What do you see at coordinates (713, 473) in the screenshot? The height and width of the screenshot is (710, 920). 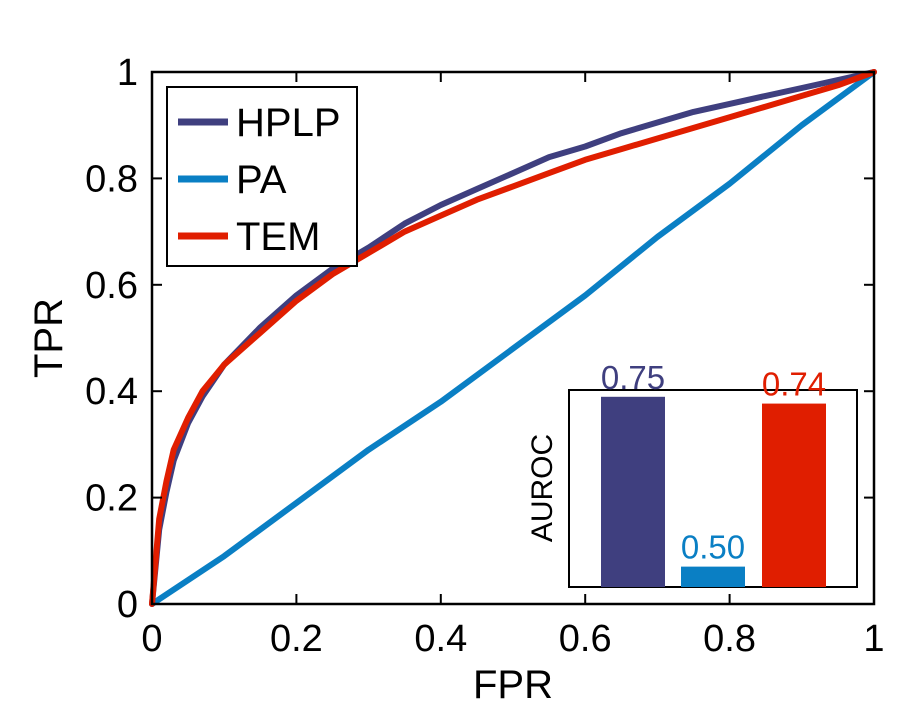 I see `inset-bars-group: 0.75 0.50 0.74` at bounding box center [713, 473].